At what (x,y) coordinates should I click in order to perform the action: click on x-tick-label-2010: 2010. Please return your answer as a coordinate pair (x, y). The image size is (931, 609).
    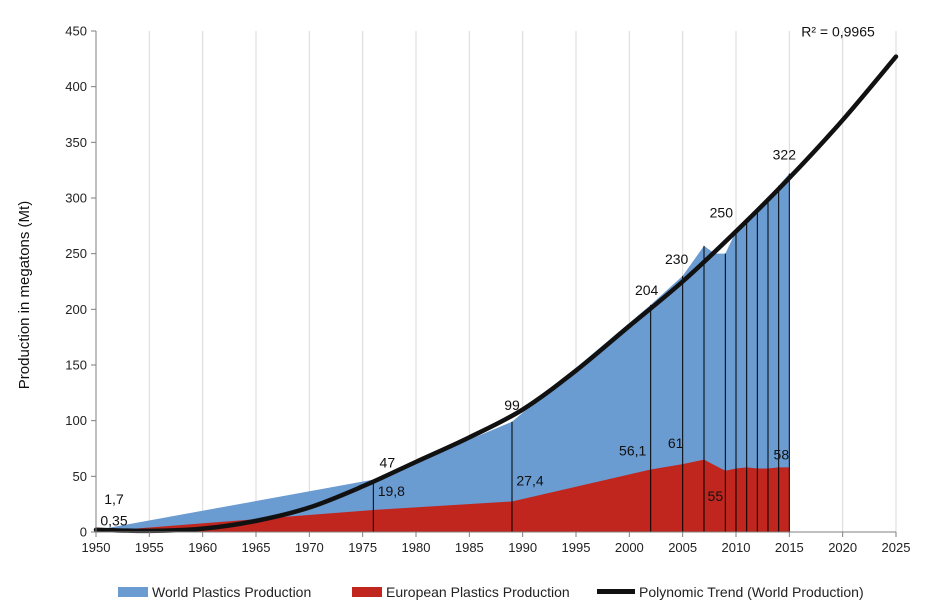
    Looking at the image, I should click on (736, 547).